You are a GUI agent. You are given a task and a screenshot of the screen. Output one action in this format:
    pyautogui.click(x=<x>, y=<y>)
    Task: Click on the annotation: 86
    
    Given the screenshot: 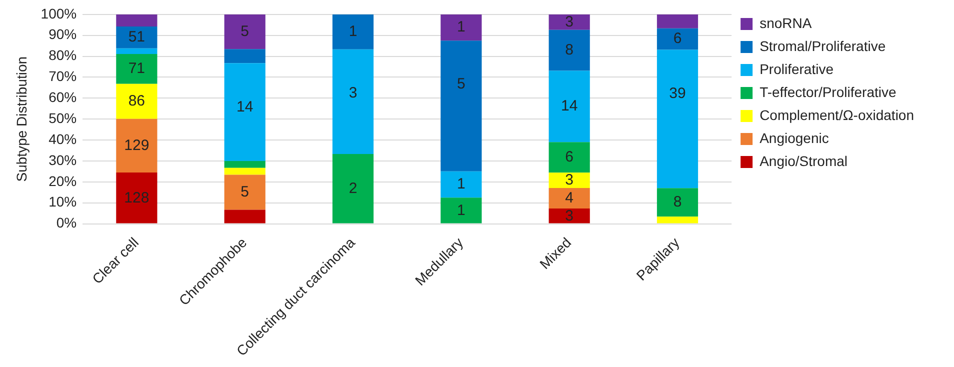 What is the action you would take?
    pyautogui.click(x=137, y=101)
    